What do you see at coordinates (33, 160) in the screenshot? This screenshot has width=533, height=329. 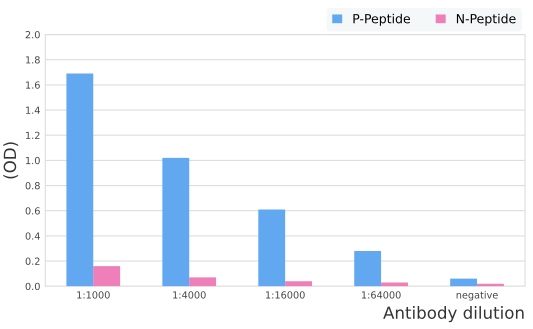 I see `y-tick-label: 1.0` at bounding box center [33, 160].